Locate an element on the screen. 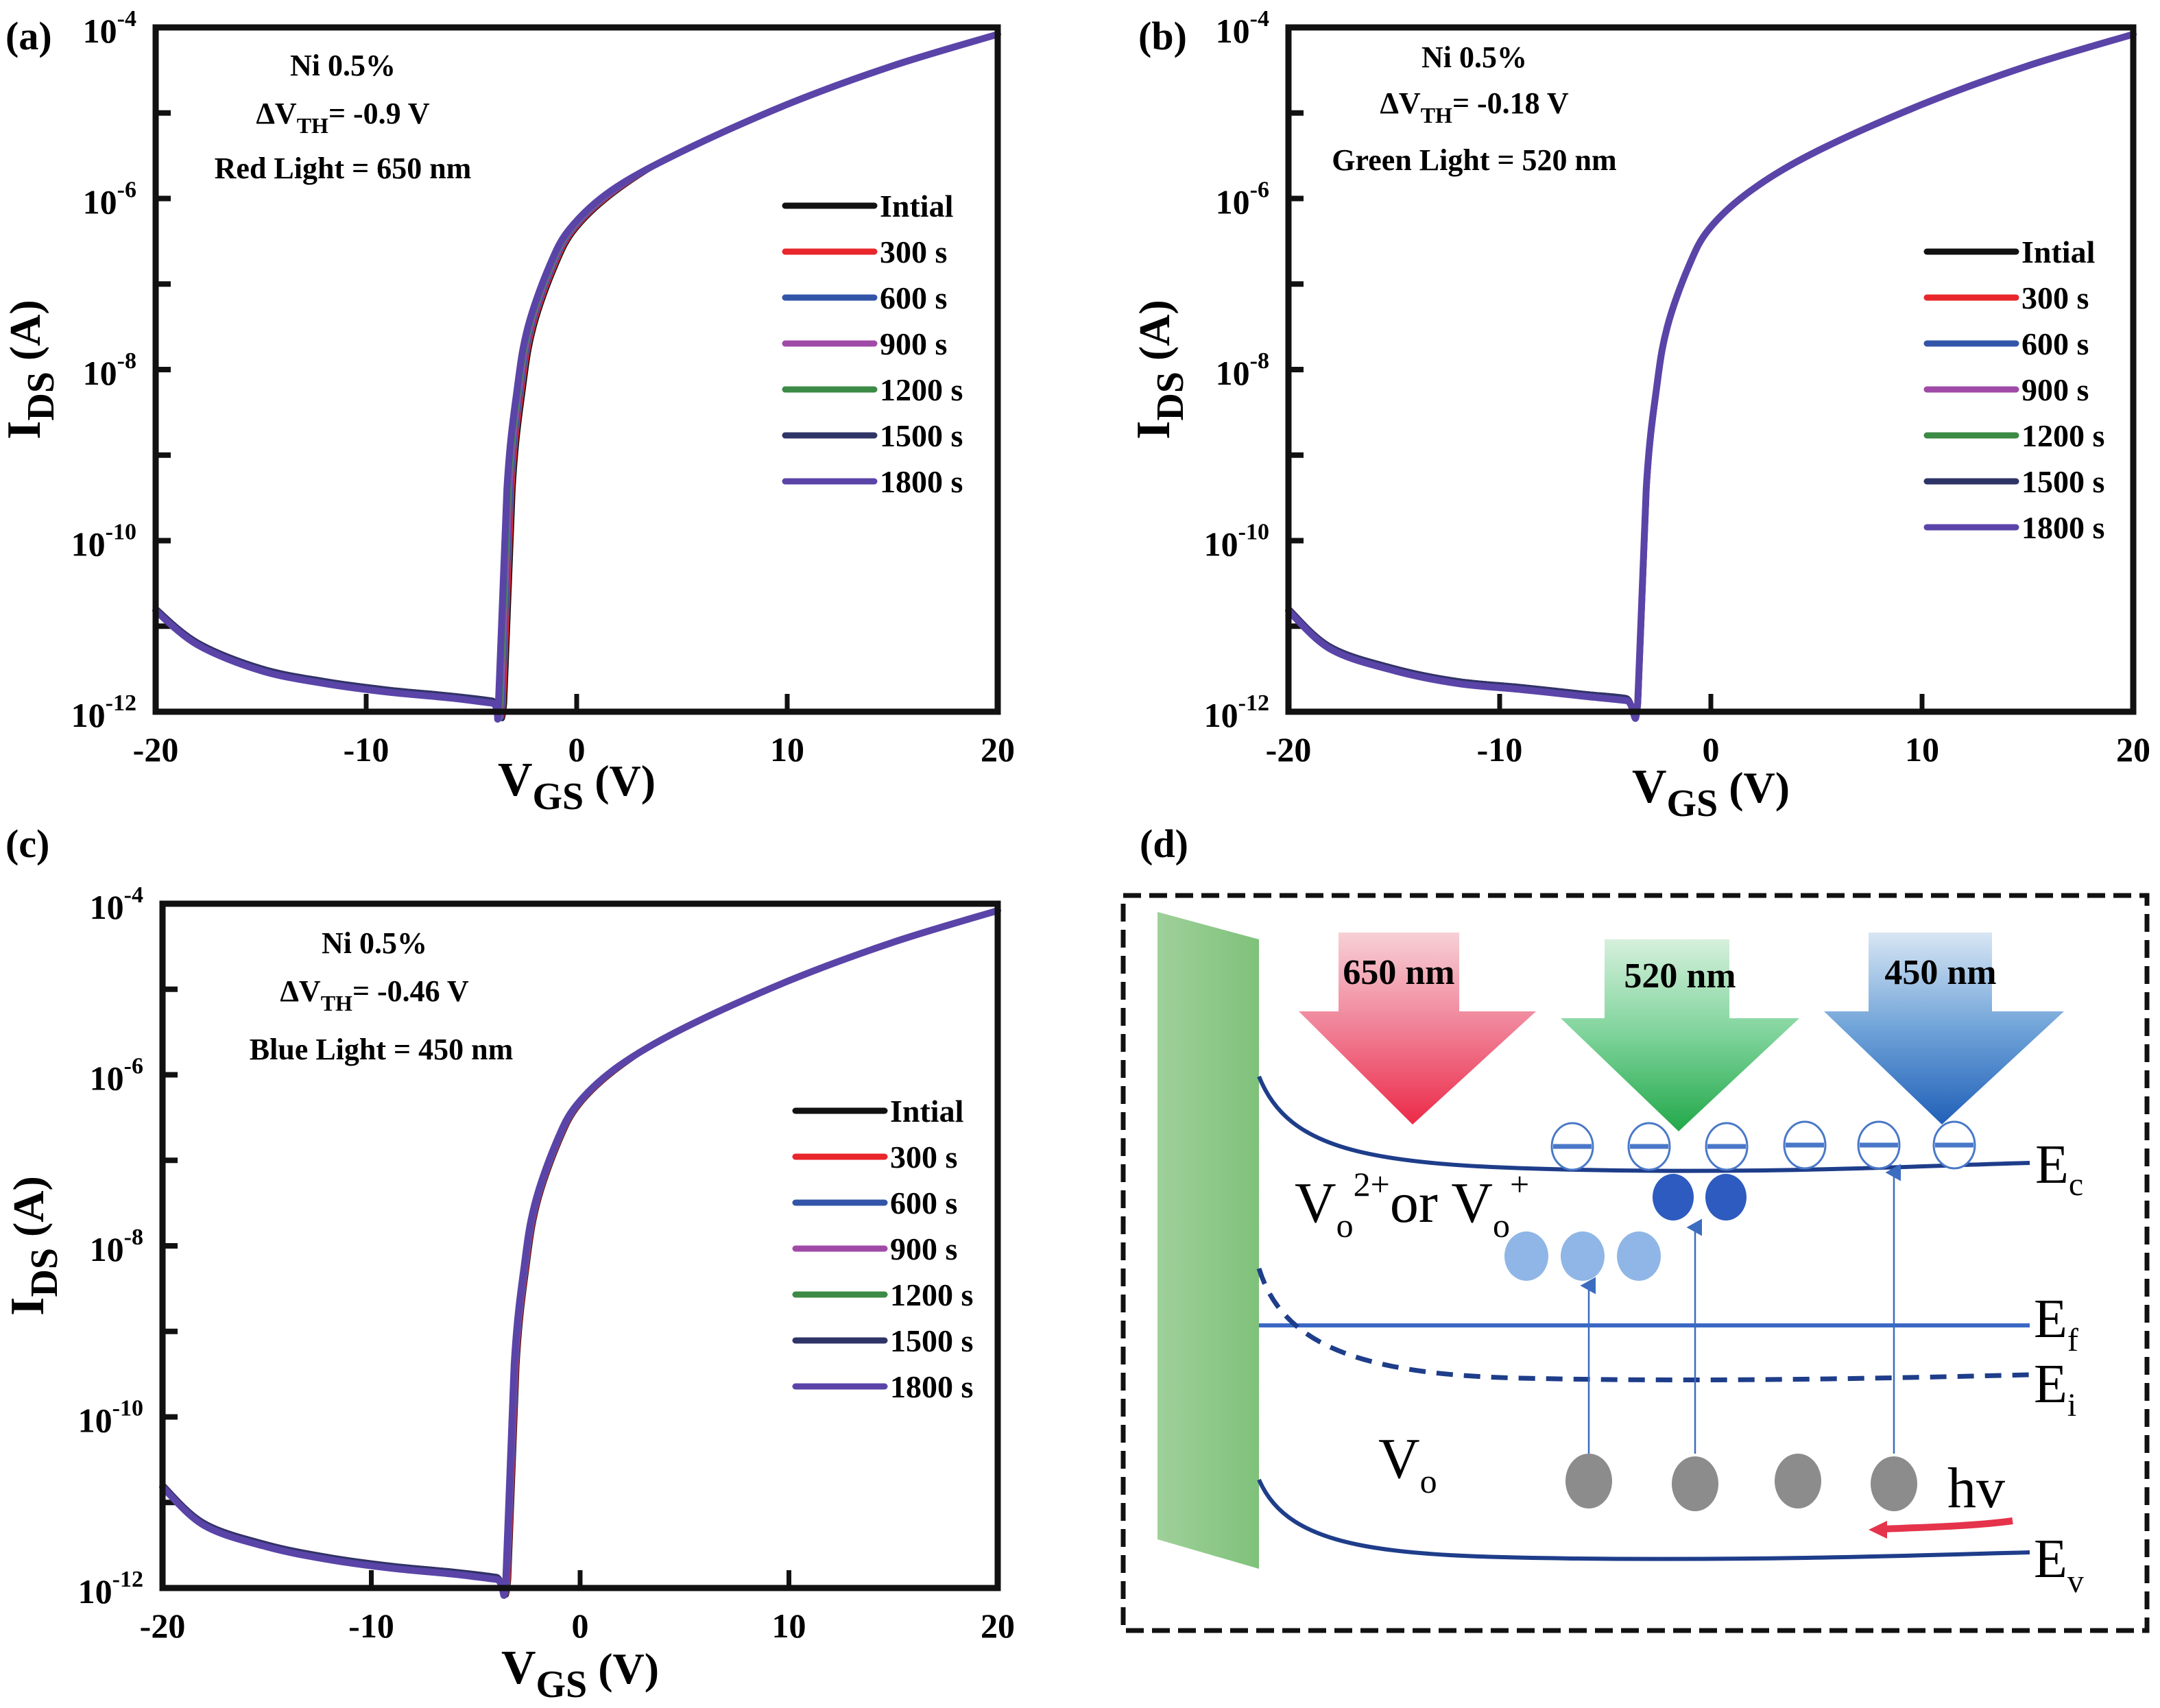 Image resolution: width=2160 pixels, height=1708 pixels. ef-label: Ef is located at coordinates (2056, 1324).